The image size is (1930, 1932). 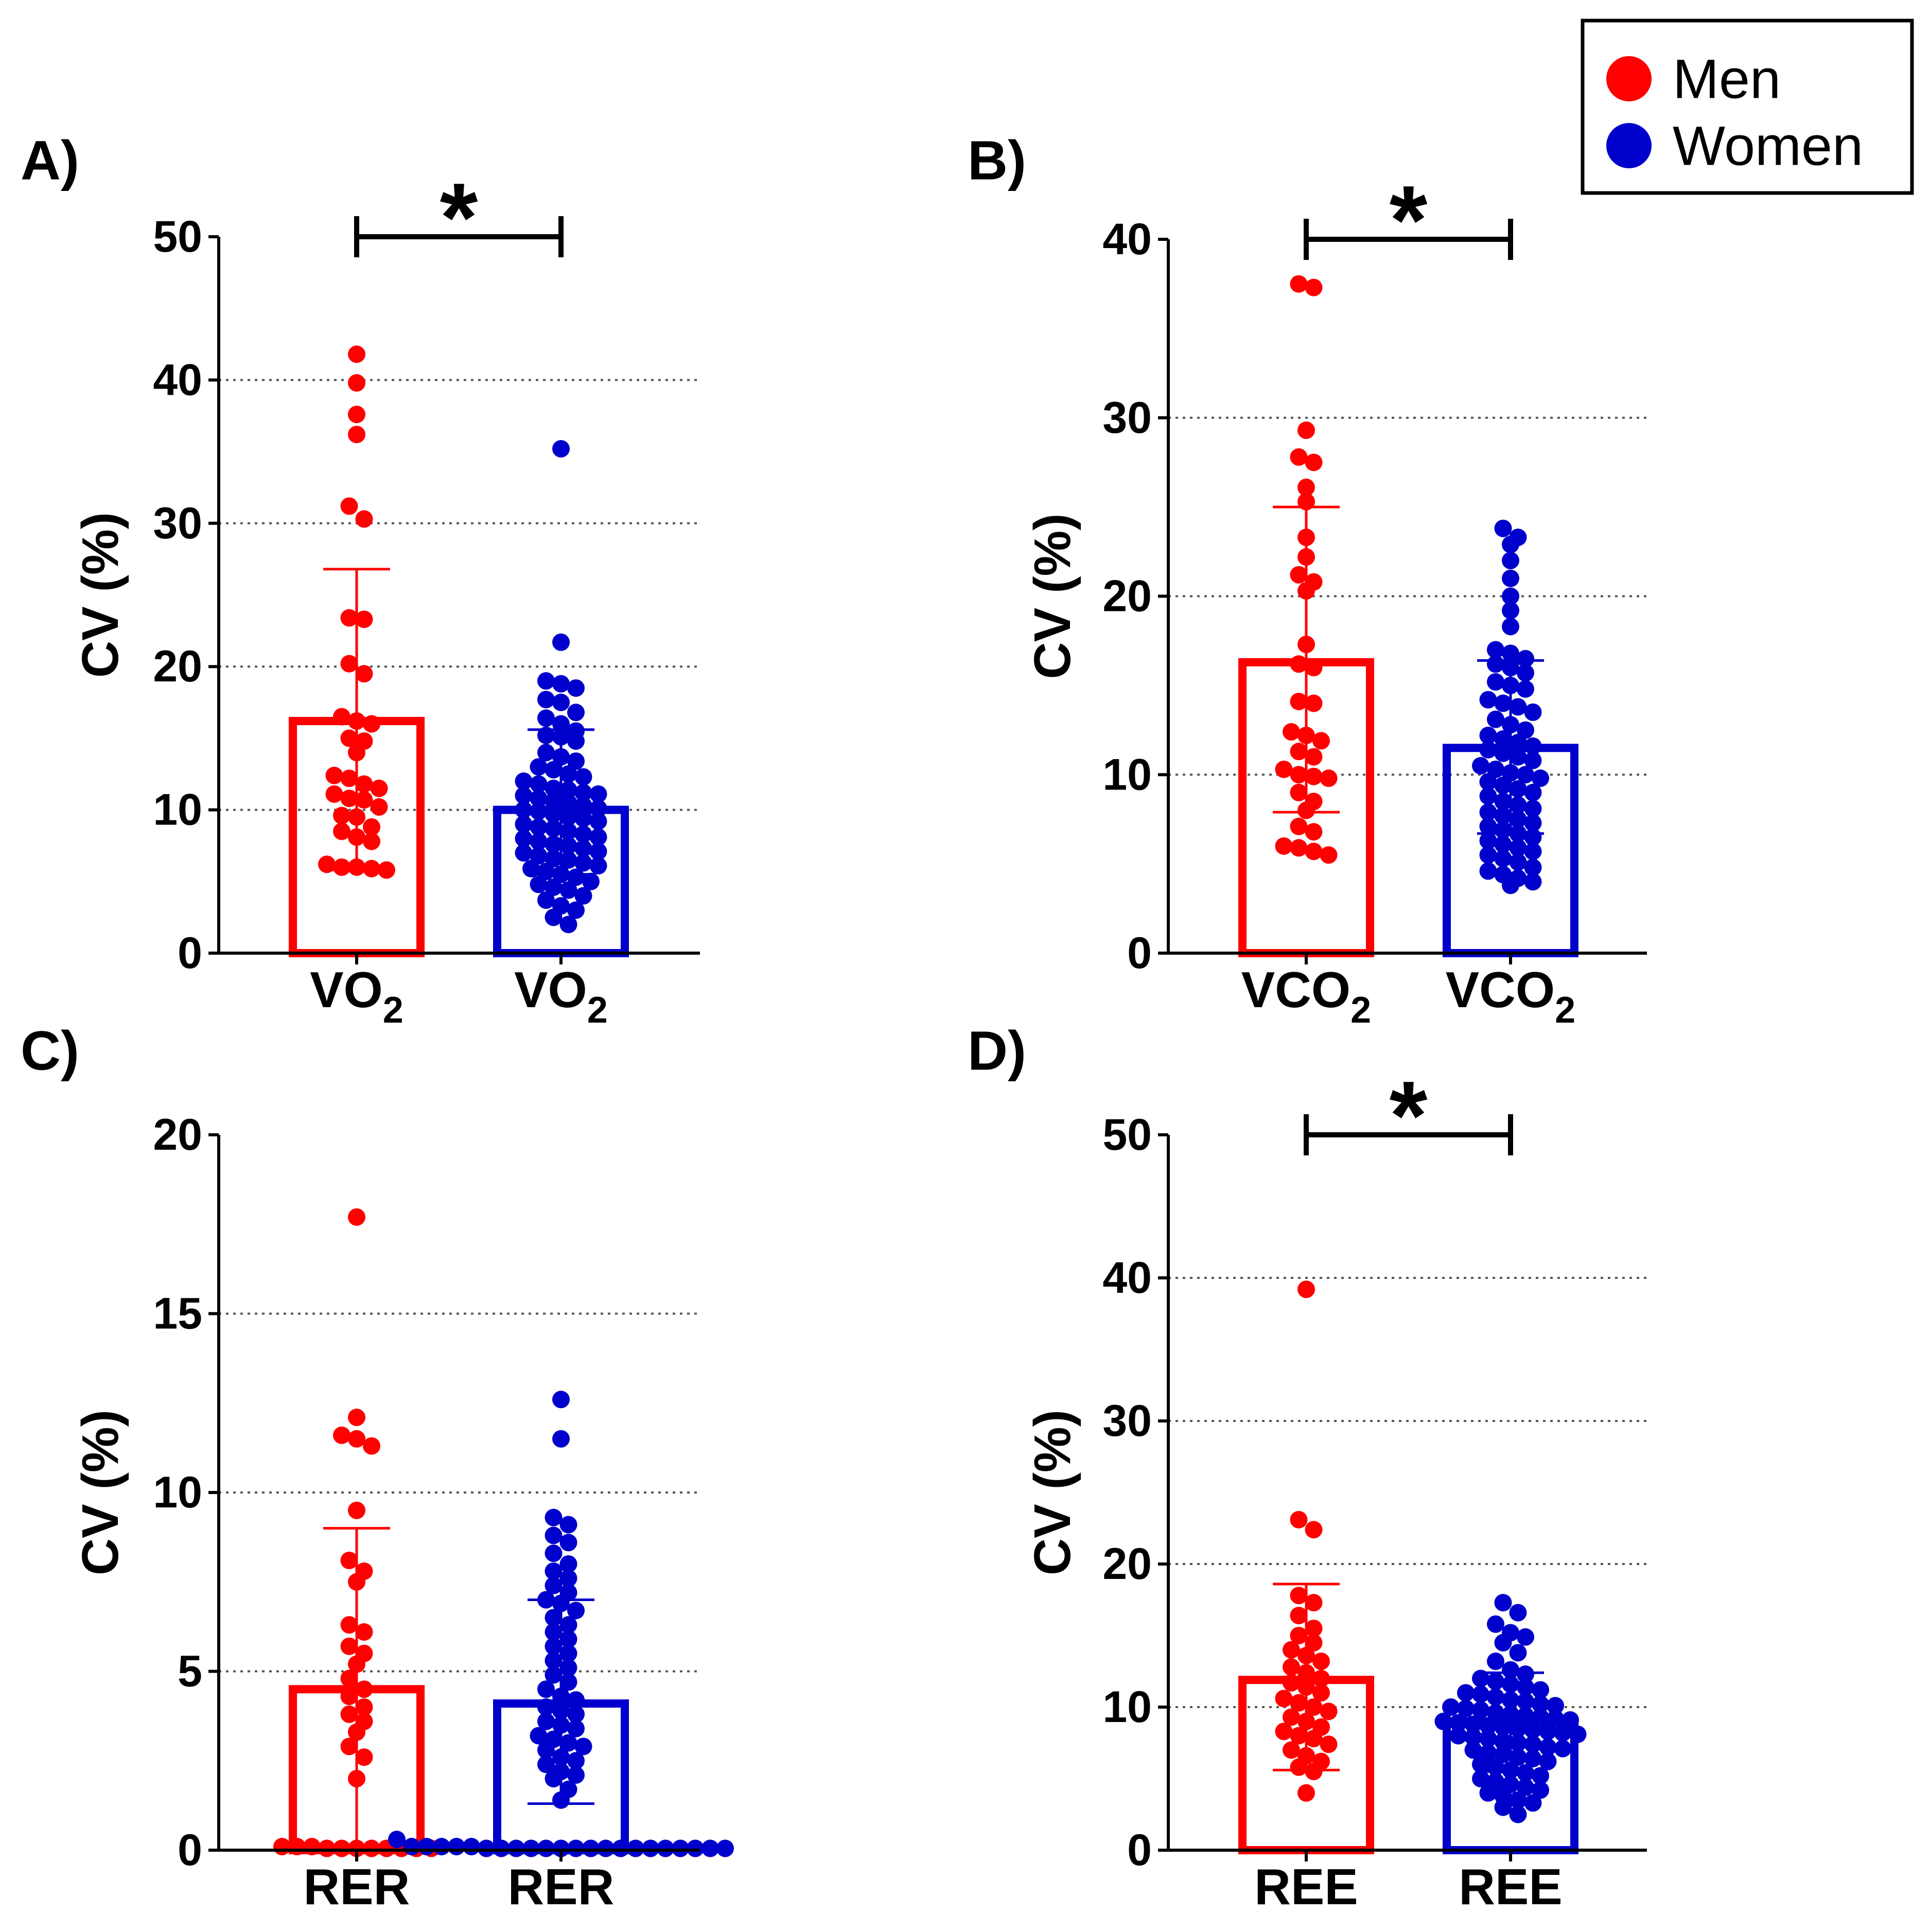 What do you see at coordinates (1127, 596) in the screenshot?
I see `y-tick-label: 20` at bounding box center [1127, 596].